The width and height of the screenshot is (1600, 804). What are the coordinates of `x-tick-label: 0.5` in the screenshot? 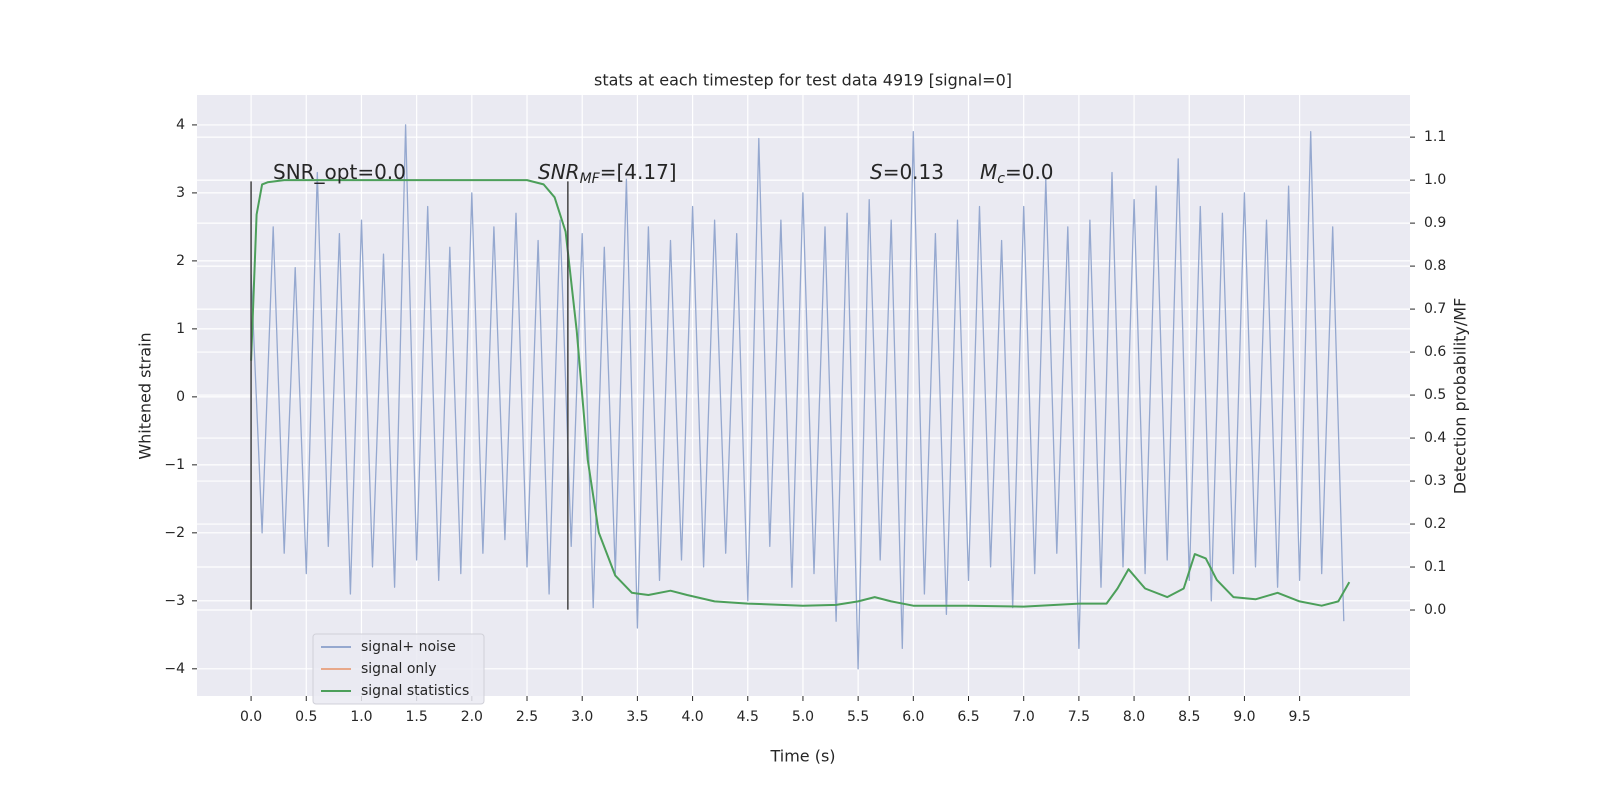 It's located at (306, 717).